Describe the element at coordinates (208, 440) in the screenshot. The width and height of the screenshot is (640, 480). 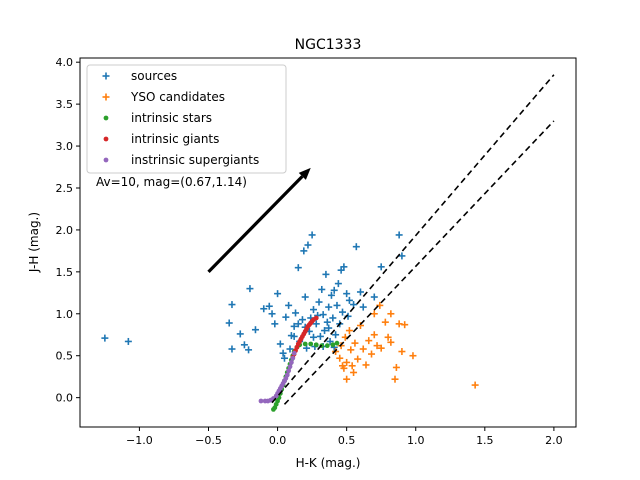
I see `x-tick-label: −0.5` at that location.